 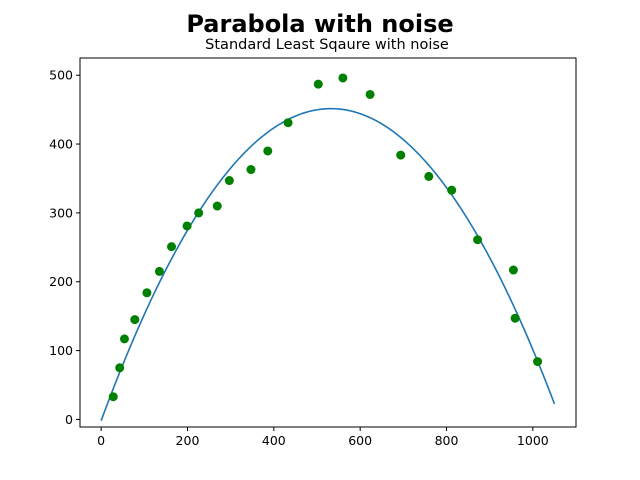 What do you see at coordinates (61, 75) in the screenshot?
I see `y-tick-label: 500` at bounding box center [61, 75].